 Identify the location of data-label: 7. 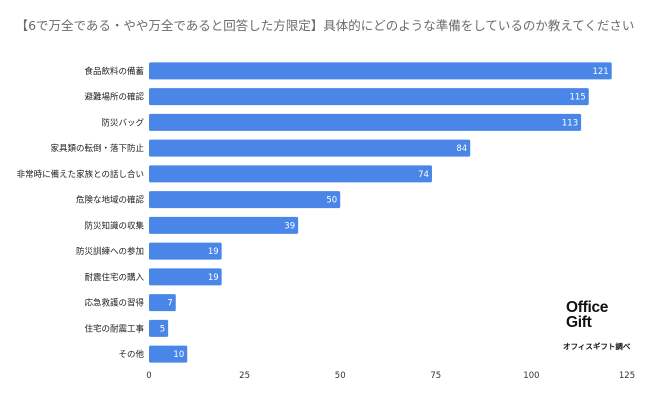
(169, 304).